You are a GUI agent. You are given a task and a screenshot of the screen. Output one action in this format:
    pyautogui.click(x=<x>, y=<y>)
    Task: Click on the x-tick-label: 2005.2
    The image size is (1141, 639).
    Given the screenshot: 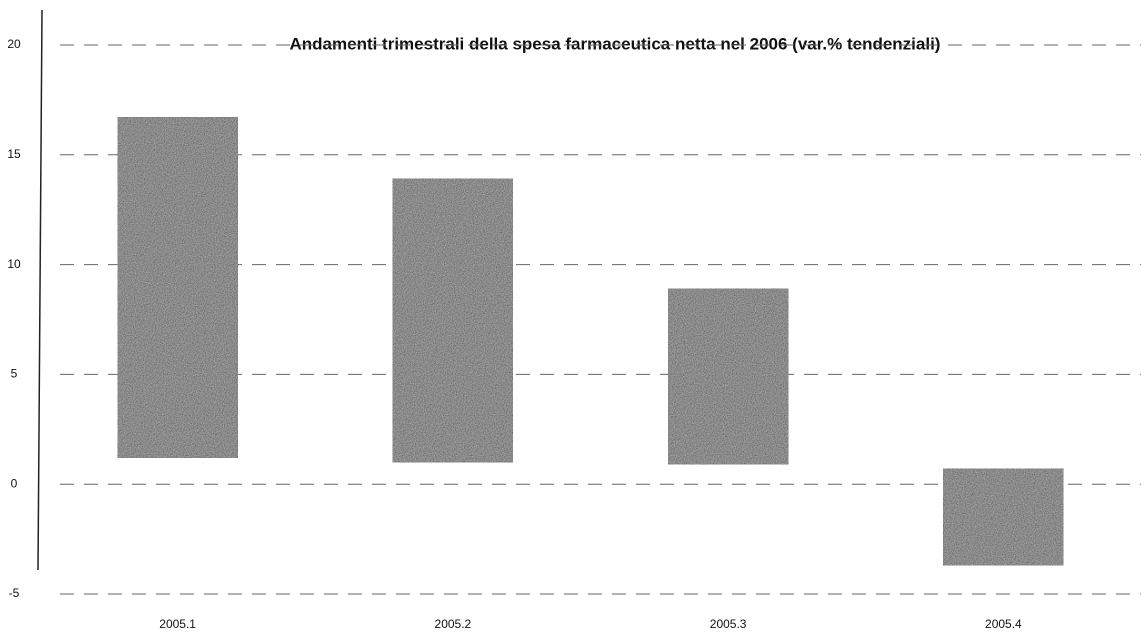 What is the action you would take?
    pyautogui.click(x=453, y=624)
    